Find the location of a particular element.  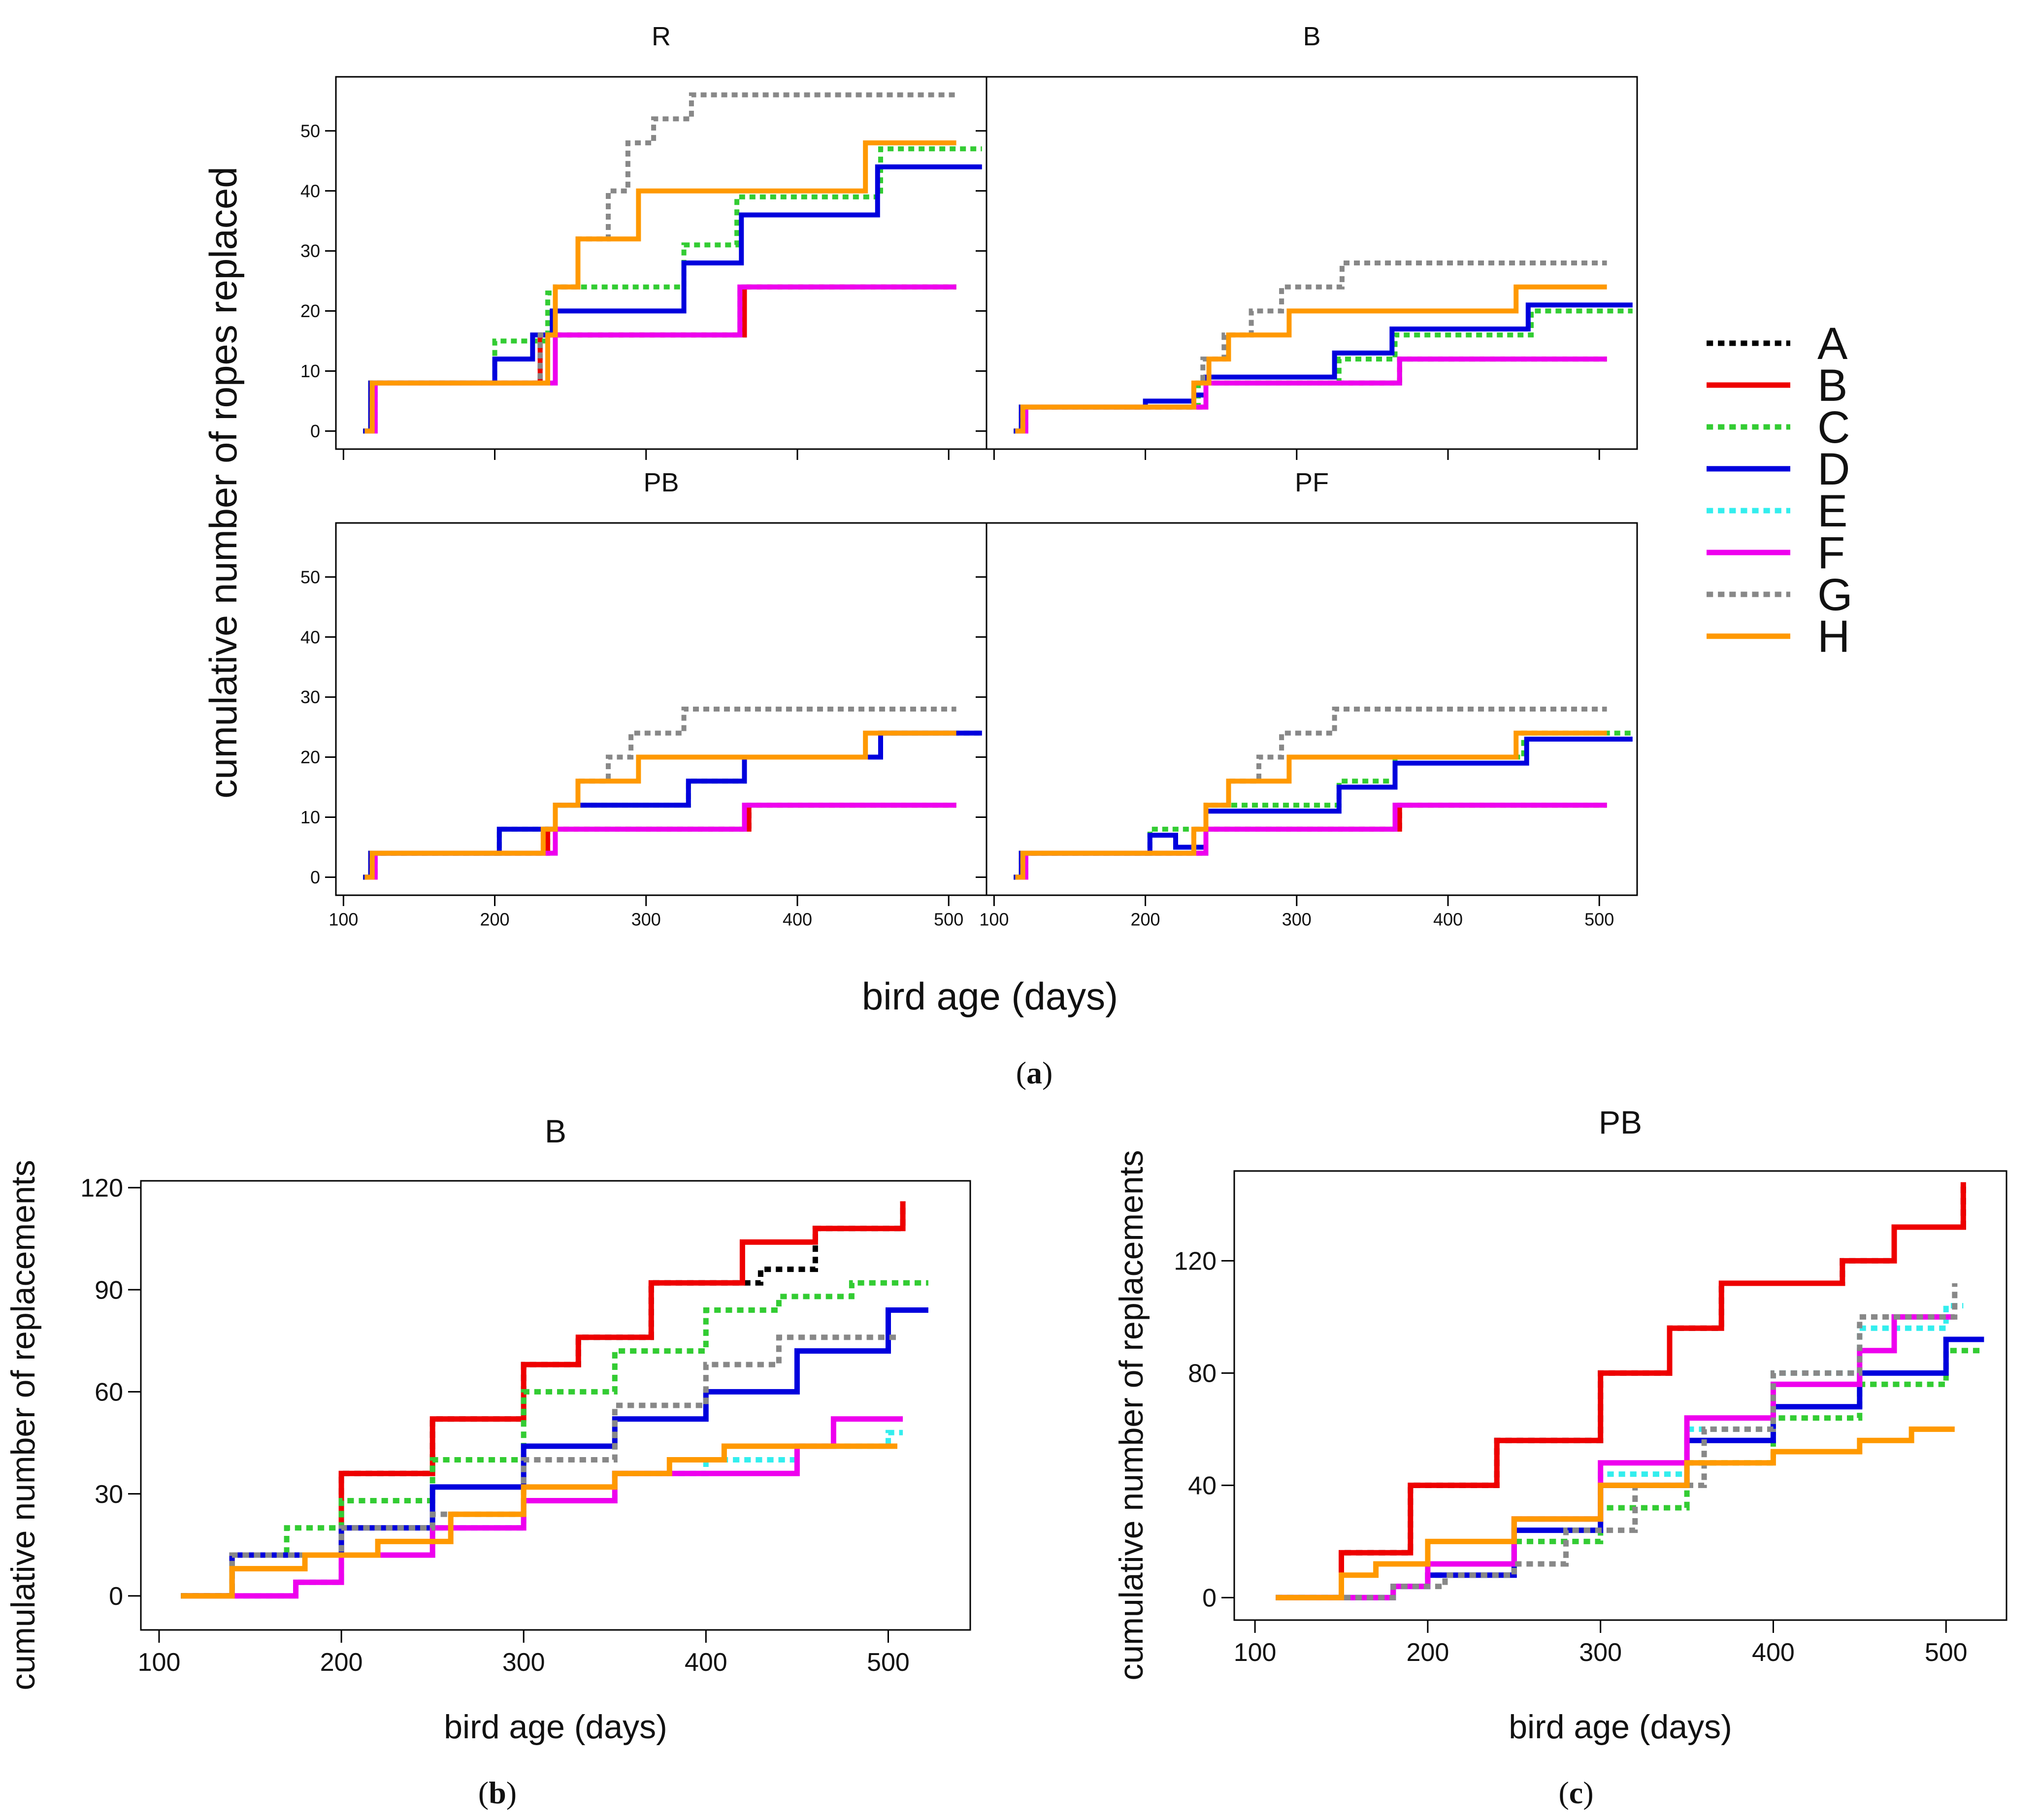

chart-a-PF: PF 100 200 300 400 500 is located at coordinates (1307, 699).